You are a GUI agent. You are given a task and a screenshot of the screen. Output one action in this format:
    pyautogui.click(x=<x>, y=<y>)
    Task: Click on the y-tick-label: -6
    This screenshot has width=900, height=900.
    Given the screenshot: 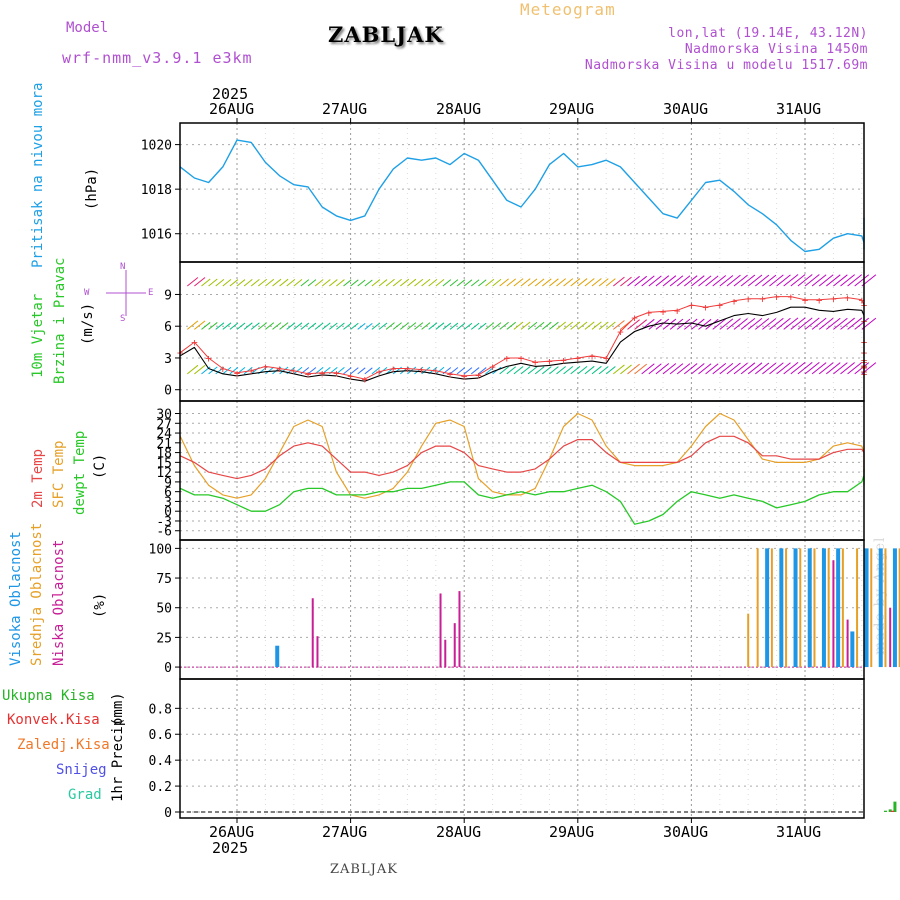 What is the action you would take?
    pyautogui.click(x=164, y=532)
    